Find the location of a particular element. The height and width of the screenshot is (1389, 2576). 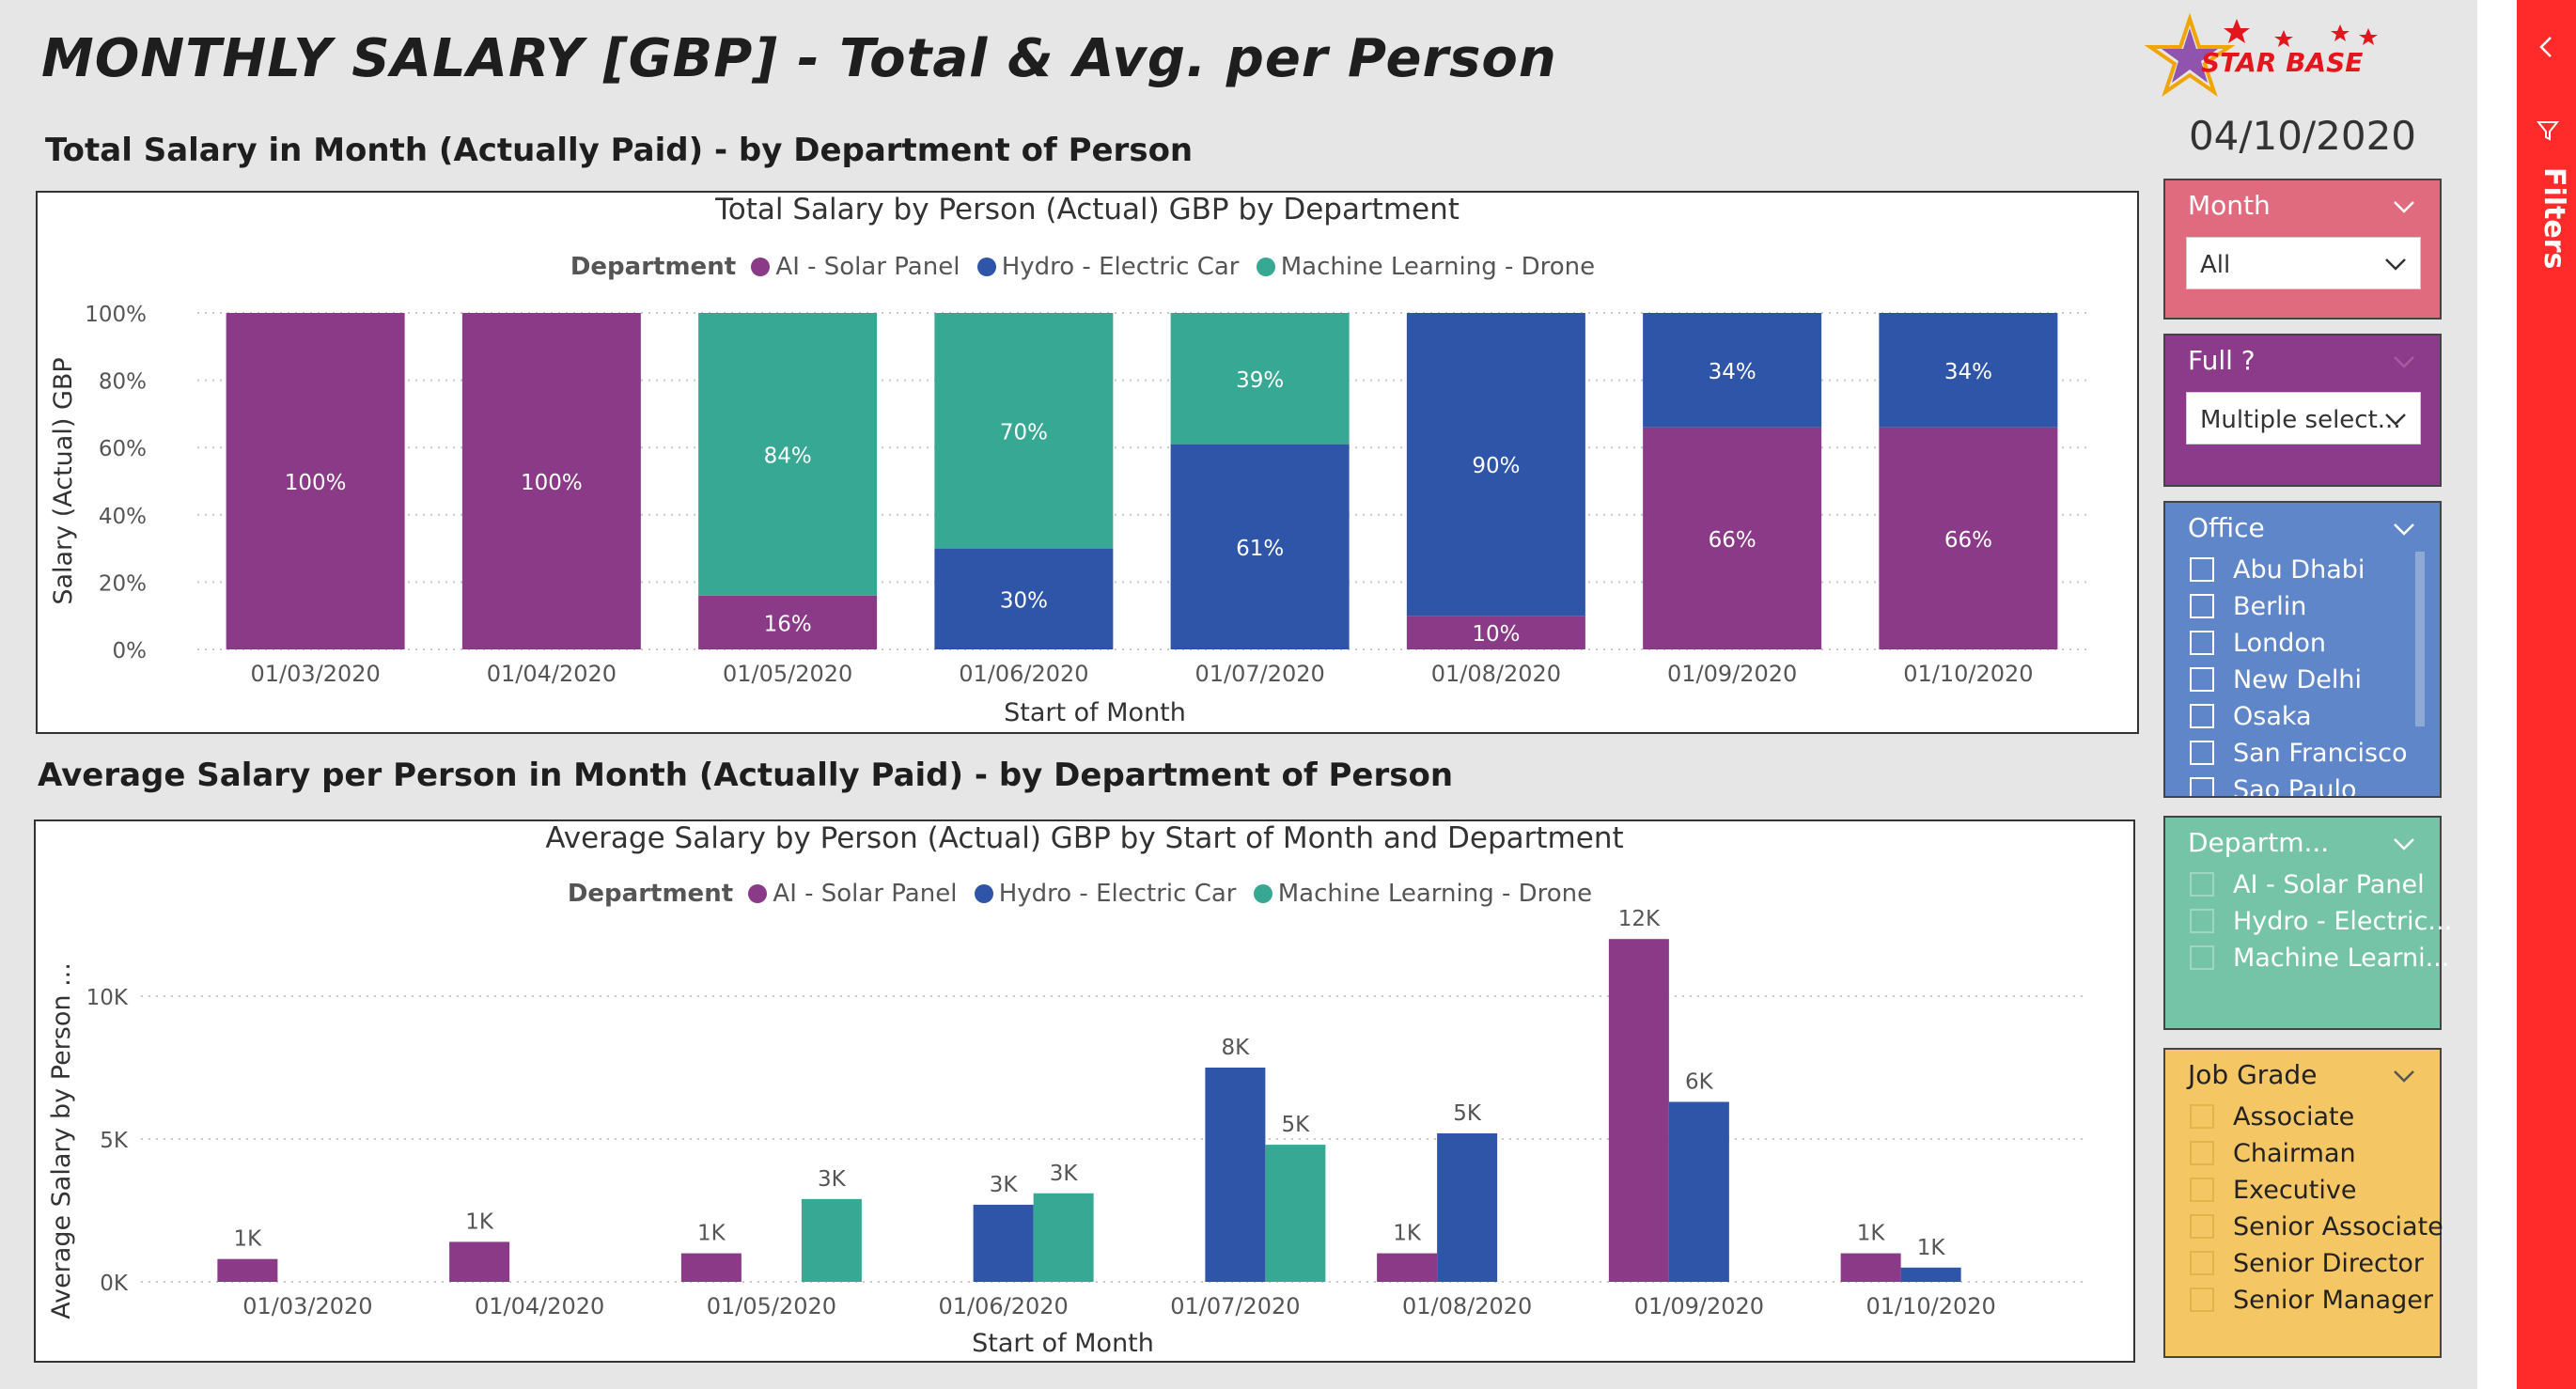

y-axis-title: Salary (Actual) GBP is located at coordinates (64, 480).